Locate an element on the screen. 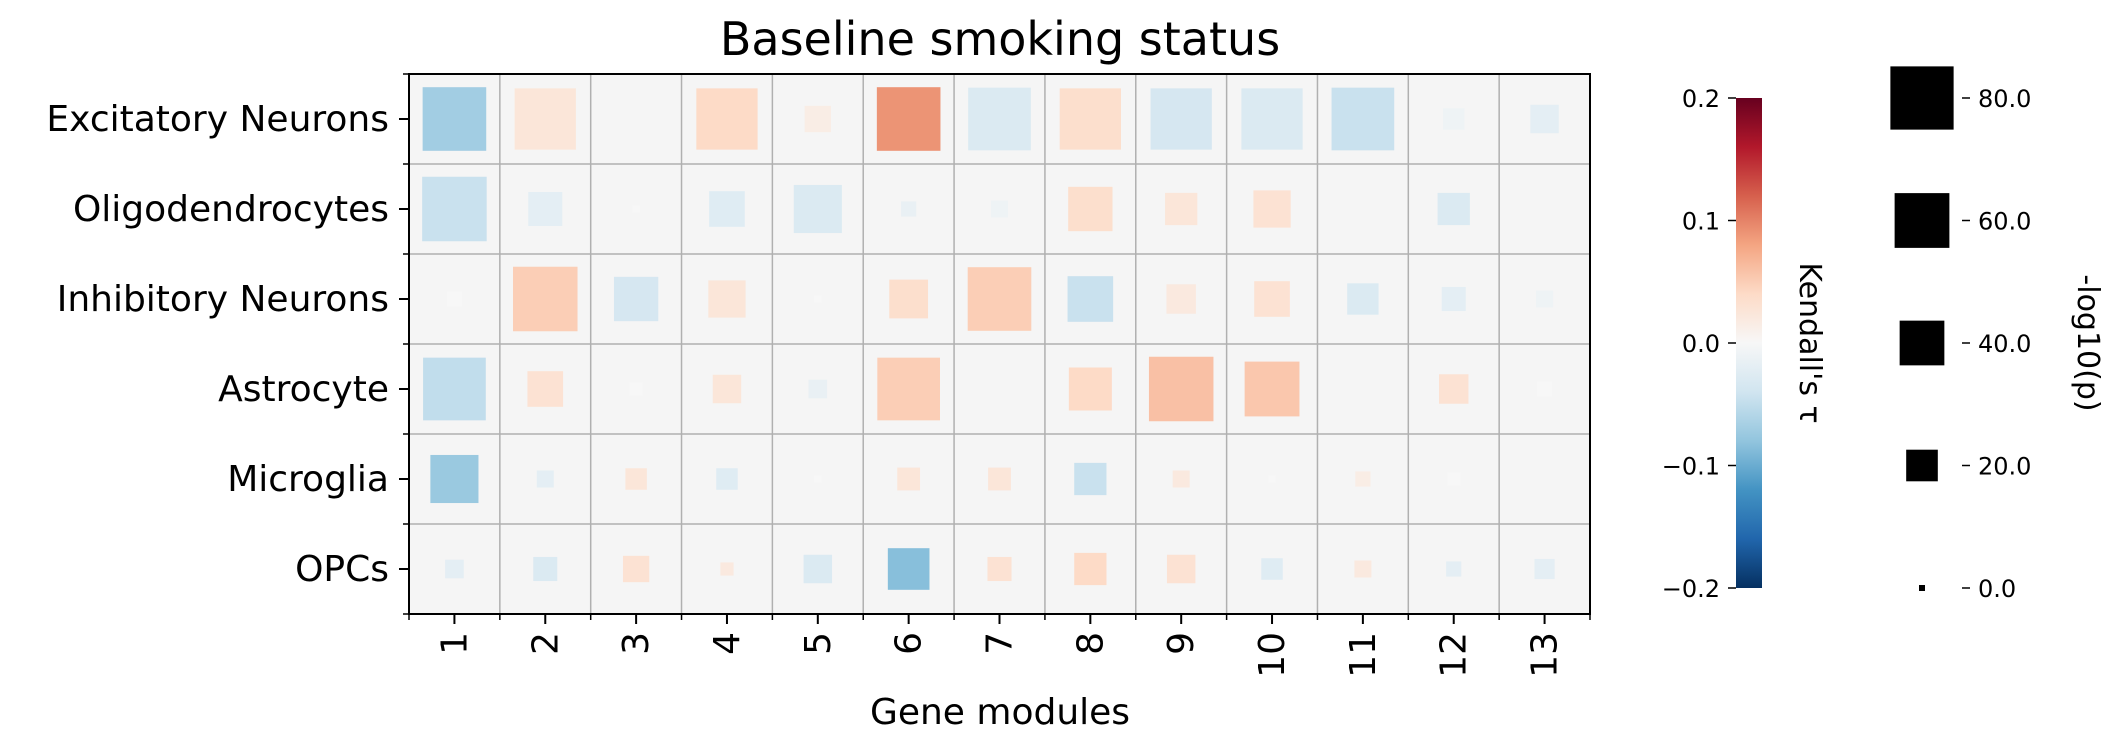  x-tick-label: 7 is located at coordinates (1000, 643).